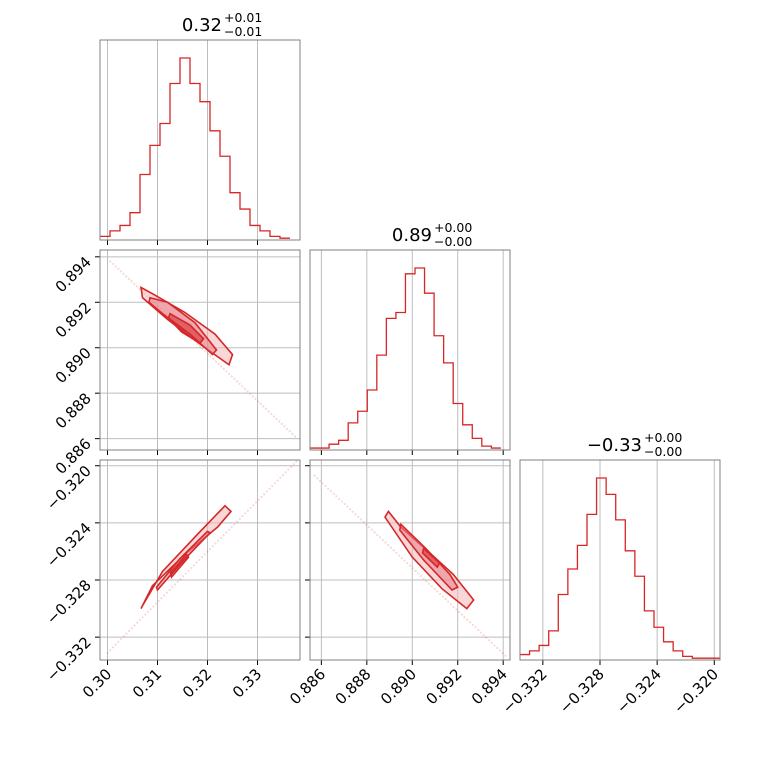 The height and width of the screenshot is (760, 760). Describe the element at coordinates (620, 560) in the screenshot. I see `hist-p2-frame` at that location.